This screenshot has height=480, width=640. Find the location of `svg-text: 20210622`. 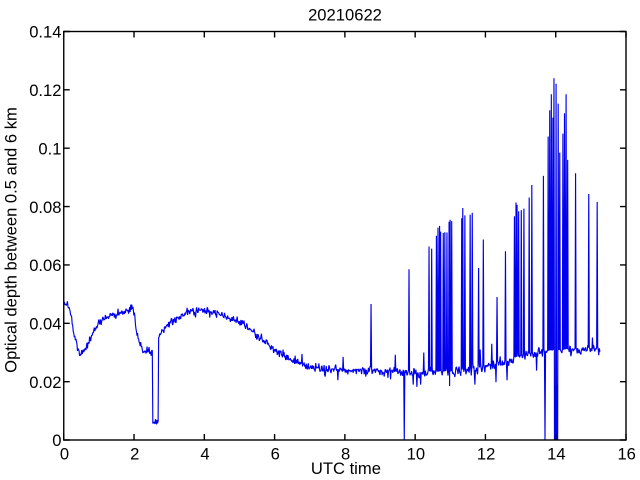

svg-text: 20210622 is located at coordinates (345, 14).